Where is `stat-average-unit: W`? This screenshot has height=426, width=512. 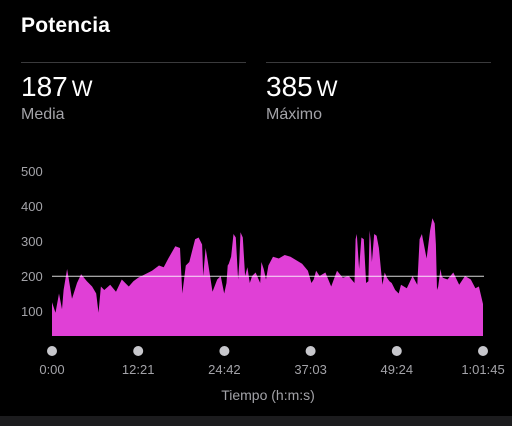
stat-average-unit: W is located at coordinates (82, 88).